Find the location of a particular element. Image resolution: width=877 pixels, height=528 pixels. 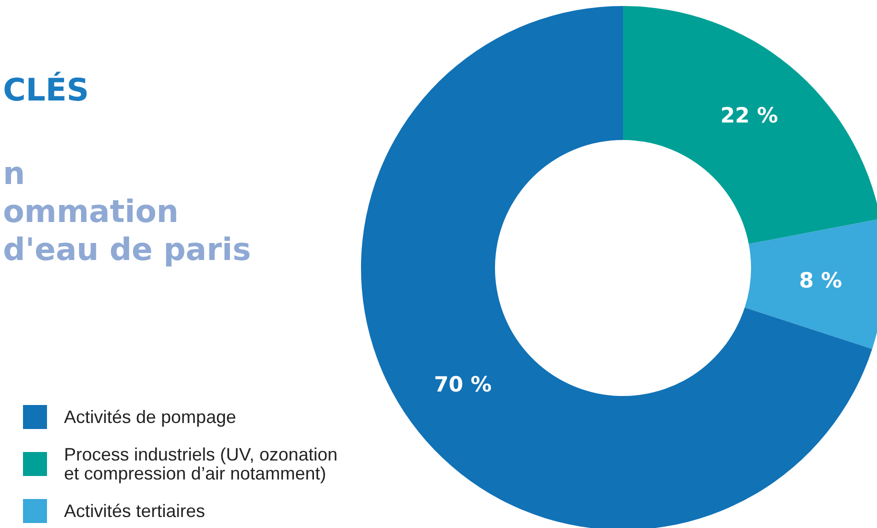

text: n ommation d'eau de paris is located at coordinates (127, 212).